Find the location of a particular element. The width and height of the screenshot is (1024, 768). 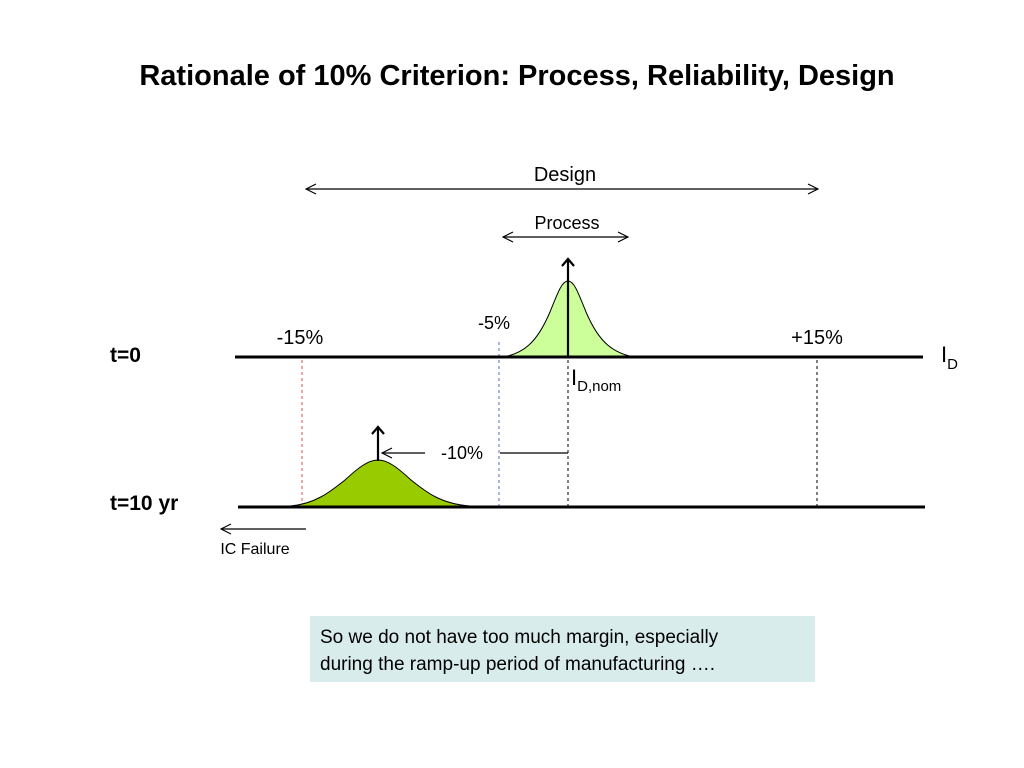

process-label: Process is located at coordinates (566, 223).